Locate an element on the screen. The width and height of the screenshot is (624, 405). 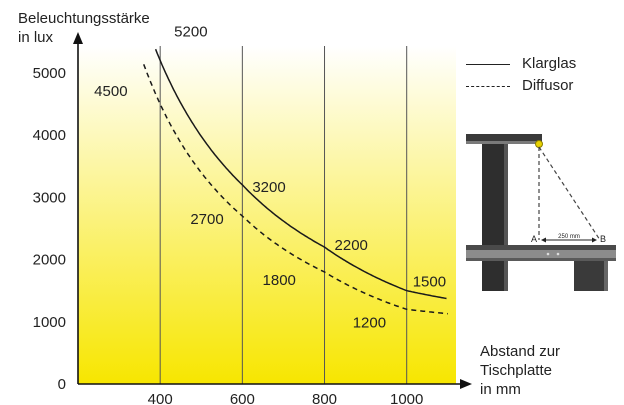
y-tick-label: 3000 is located at coordinates (49, 197).